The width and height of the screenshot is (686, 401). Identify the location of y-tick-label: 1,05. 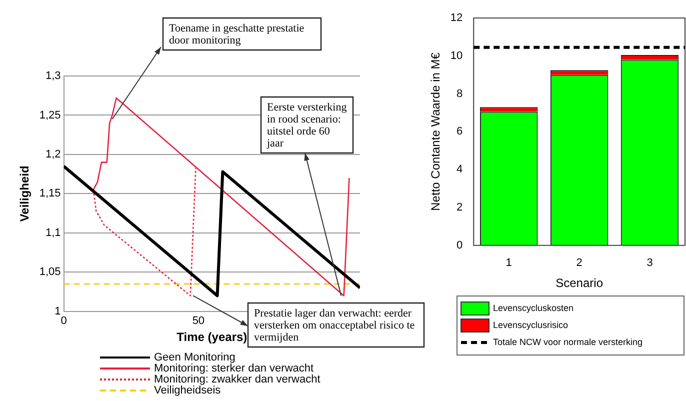
(50, 272).